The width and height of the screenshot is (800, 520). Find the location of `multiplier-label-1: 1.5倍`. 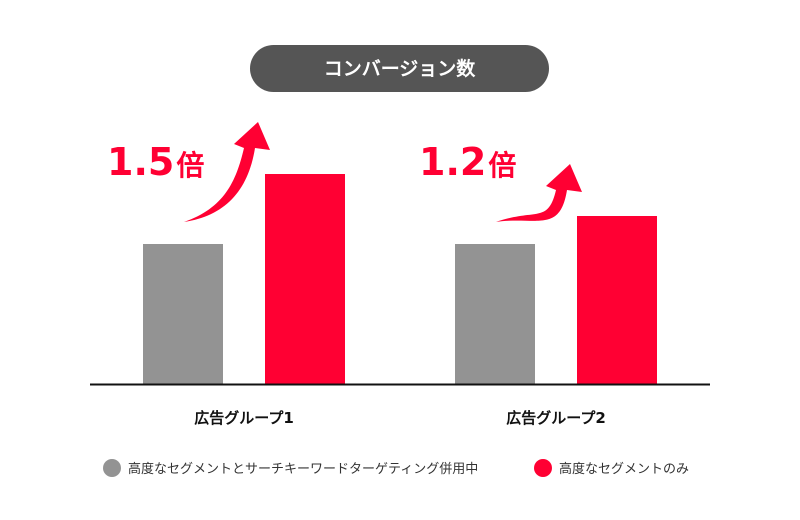

multiplier-label-1: 1.5倍 is located at coordinates (155, 162).